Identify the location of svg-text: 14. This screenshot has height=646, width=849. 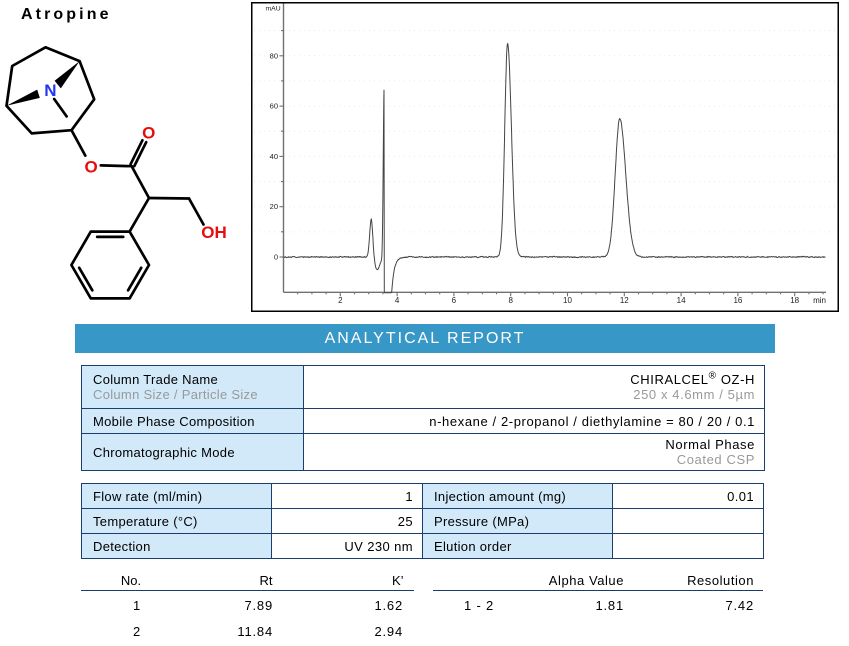
(681, 300).